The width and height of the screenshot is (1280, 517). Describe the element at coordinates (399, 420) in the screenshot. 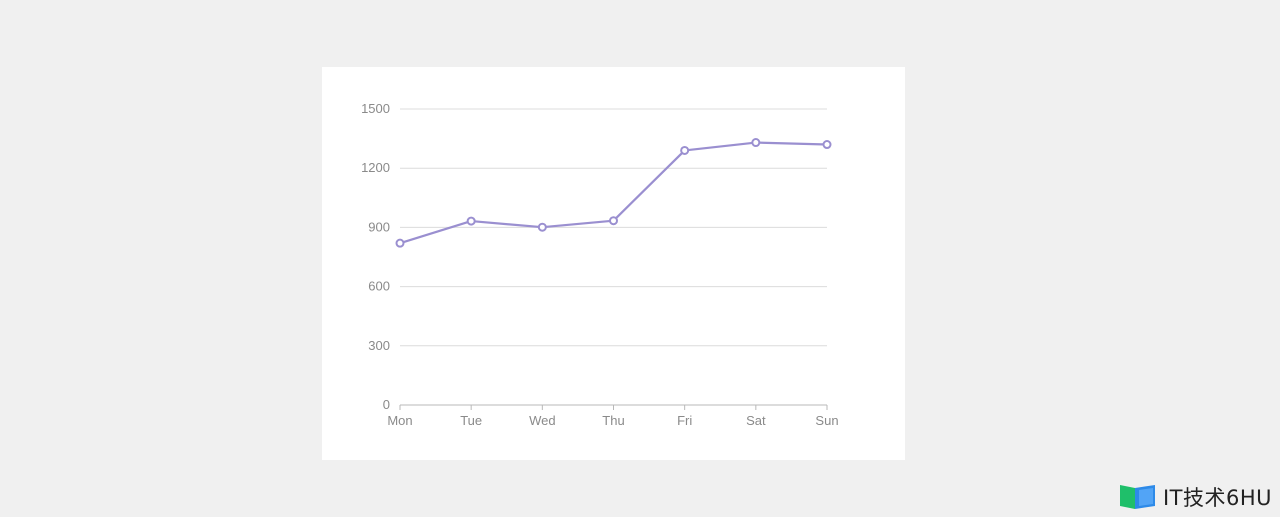

I see `x-tick-label: Mon` at that location.